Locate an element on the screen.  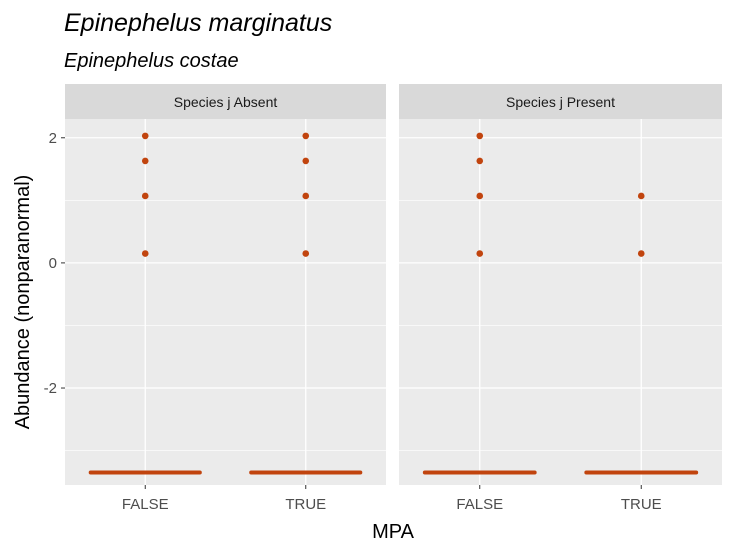
y-tick-label: 0 is located at coordinates (53, 263).